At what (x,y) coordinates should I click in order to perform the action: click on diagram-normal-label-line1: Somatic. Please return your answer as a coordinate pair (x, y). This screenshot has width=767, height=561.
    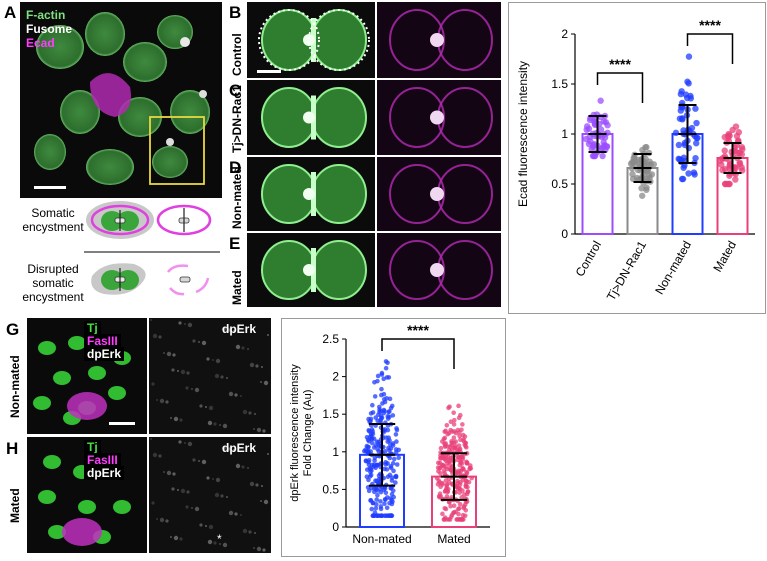
    Looking at the image, I should click on (53, 213).